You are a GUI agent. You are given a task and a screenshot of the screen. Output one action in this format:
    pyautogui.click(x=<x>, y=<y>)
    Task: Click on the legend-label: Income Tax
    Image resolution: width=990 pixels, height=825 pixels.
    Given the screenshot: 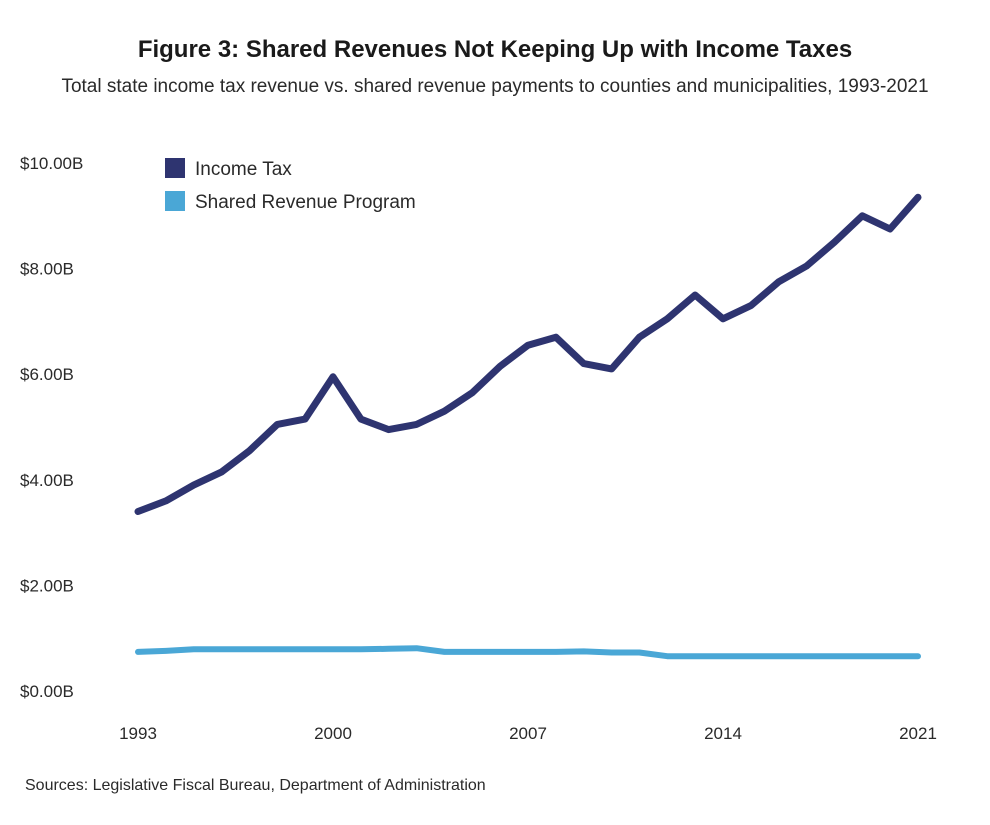 What is the action you would take?
    pyautogui.click(x=243, y=169)
    